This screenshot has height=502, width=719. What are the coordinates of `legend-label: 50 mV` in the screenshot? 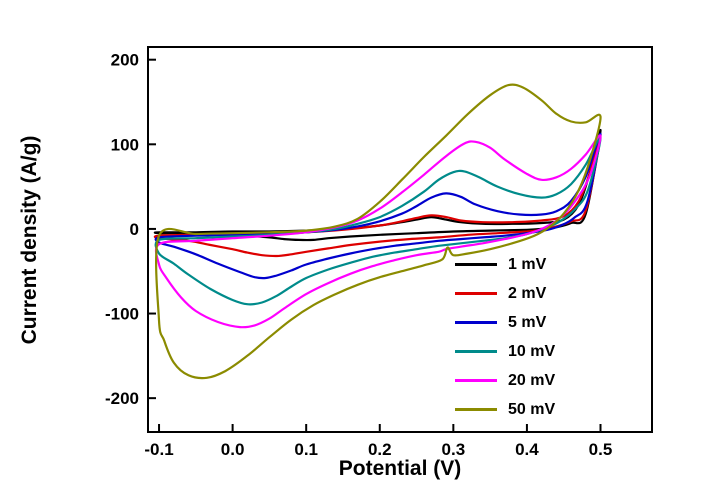 It's located at (532, 409).